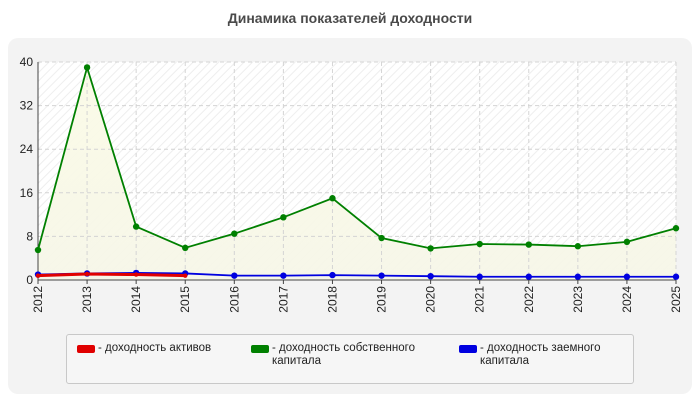 The width and height of the screenshot is (700, 400). Describe the element at coordinates (343, 354) in the screenshot. I see `legend-label: - доходность собственного капитала` at that location.